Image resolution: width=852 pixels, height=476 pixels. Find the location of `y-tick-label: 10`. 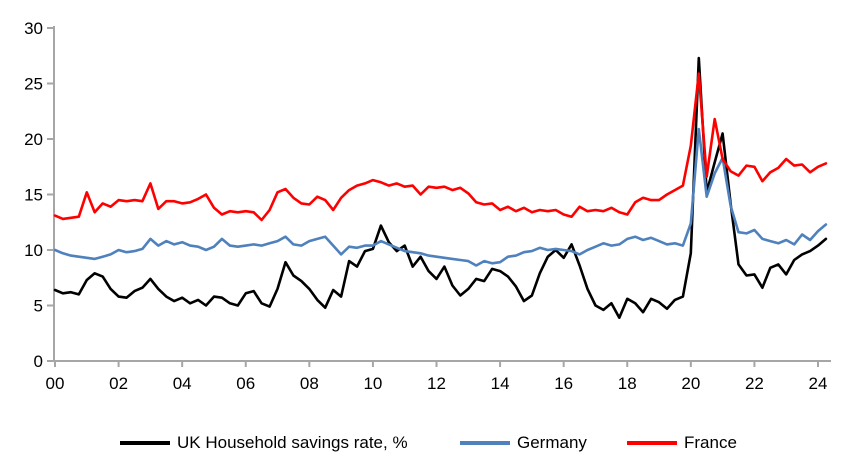

y-tick-label: 10 is located at coordinates (33, 250).